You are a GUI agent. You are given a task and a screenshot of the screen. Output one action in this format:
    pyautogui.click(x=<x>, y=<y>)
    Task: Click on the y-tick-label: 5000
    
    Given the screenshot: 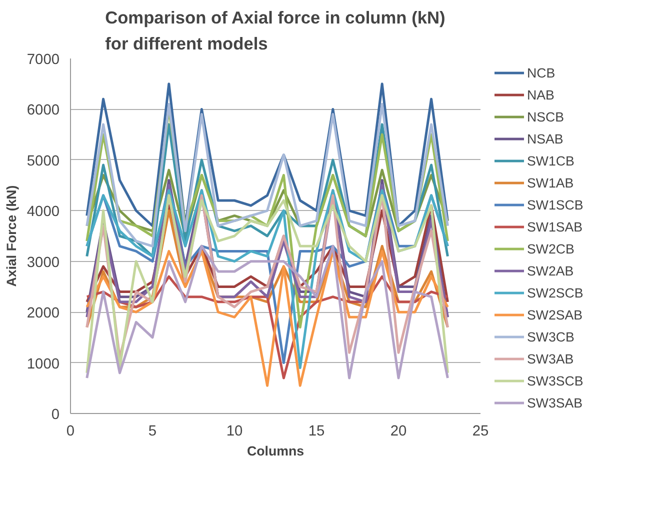 What is the action you would take?
    pyautogui.click(x=43, y=161)
    